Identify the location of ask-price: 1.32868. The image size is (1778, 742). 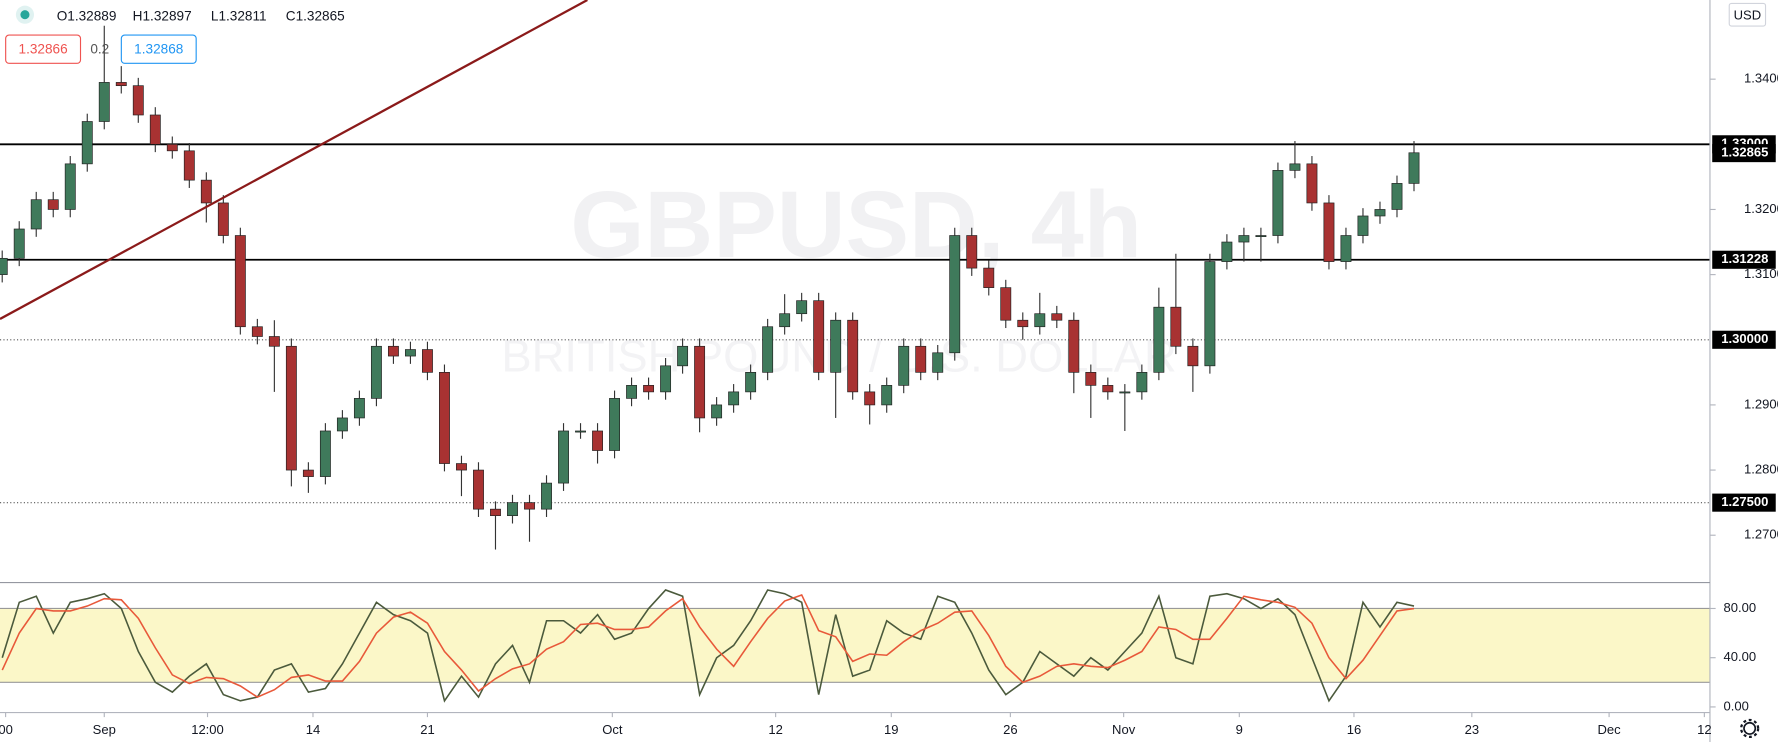
(158, 48).